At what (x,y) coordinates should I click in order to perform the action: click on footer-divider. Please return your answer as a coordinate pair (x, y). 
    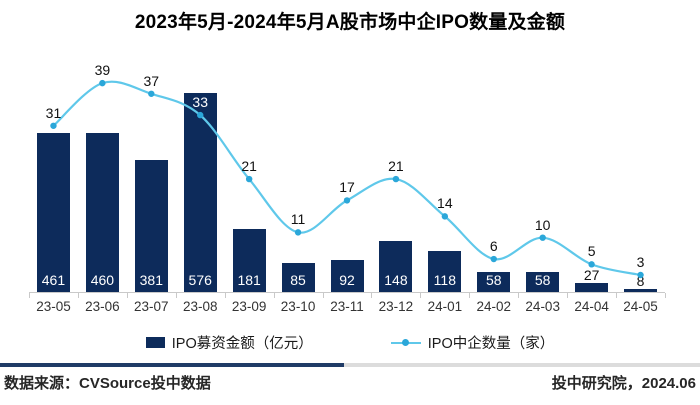
    Looking at the image, I should click on (350, 365).